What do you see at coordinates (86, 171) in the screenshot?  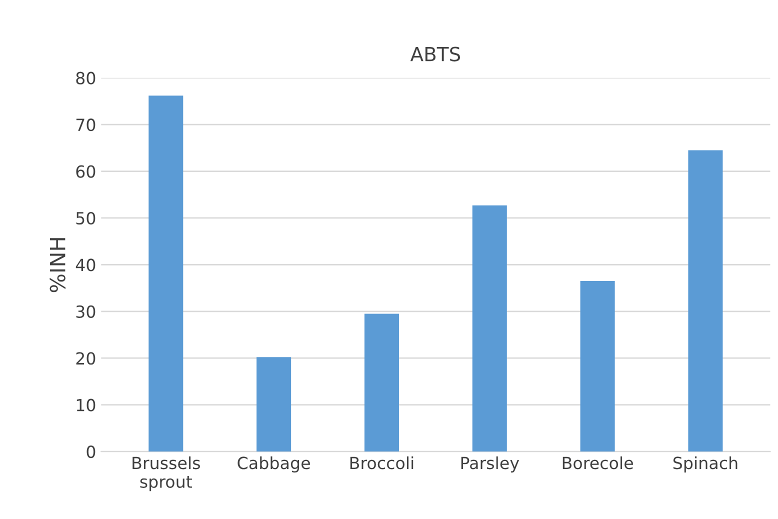 I see `y-tick-label: 60` at bounding box center [86, 171].